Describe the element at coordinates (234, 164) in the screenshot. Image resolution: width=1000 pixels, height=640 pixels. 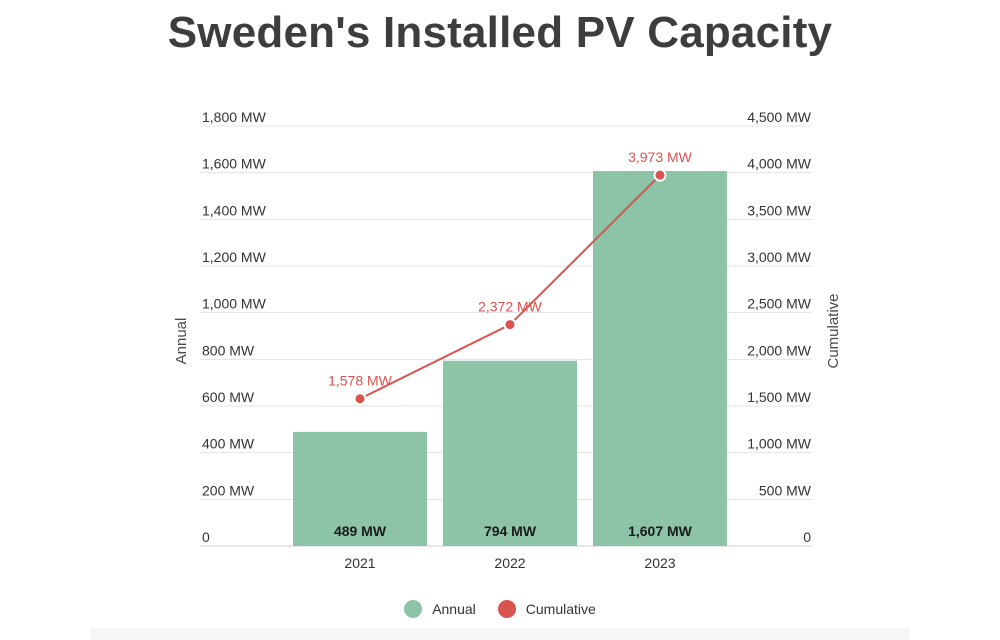
I see `y-left-tick-label: 1,600 MW` at that location.